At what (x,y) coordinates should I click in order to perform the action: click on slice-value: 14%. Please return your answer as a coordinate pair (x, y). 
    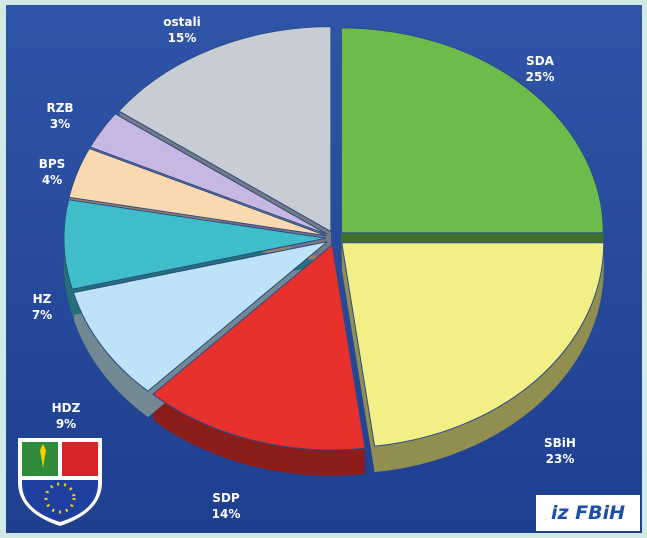
    Looking at the image, I should click on (226, 514).